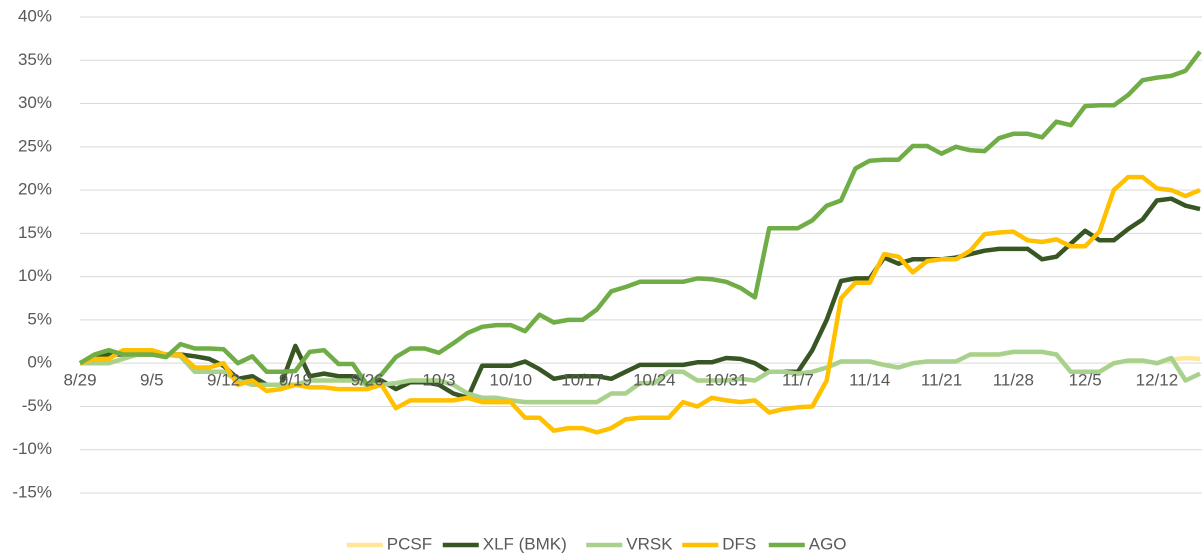 Image resolution: width=1202 pixels, height=558 pixels. I want to click on y-tick-label: 35%, so click(35, 59).